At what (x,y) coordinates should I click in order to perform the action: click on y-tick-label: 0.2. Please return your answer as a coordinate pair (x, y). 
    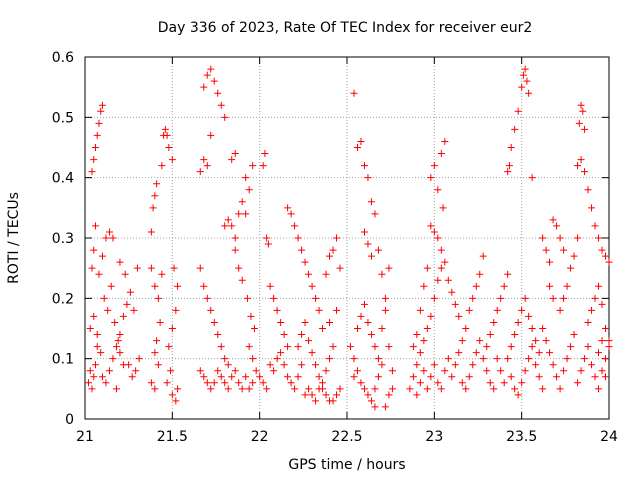
    Looking at the image, I should click on (63, 299).